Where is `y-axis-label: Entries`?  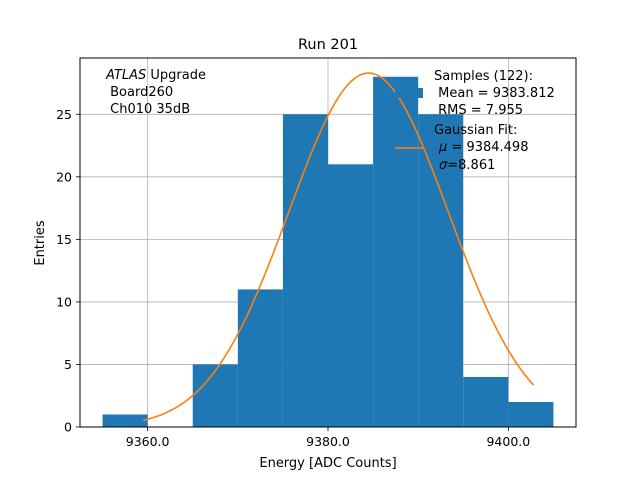
y-axis-label: Entries is located at coordinates (40, 243).